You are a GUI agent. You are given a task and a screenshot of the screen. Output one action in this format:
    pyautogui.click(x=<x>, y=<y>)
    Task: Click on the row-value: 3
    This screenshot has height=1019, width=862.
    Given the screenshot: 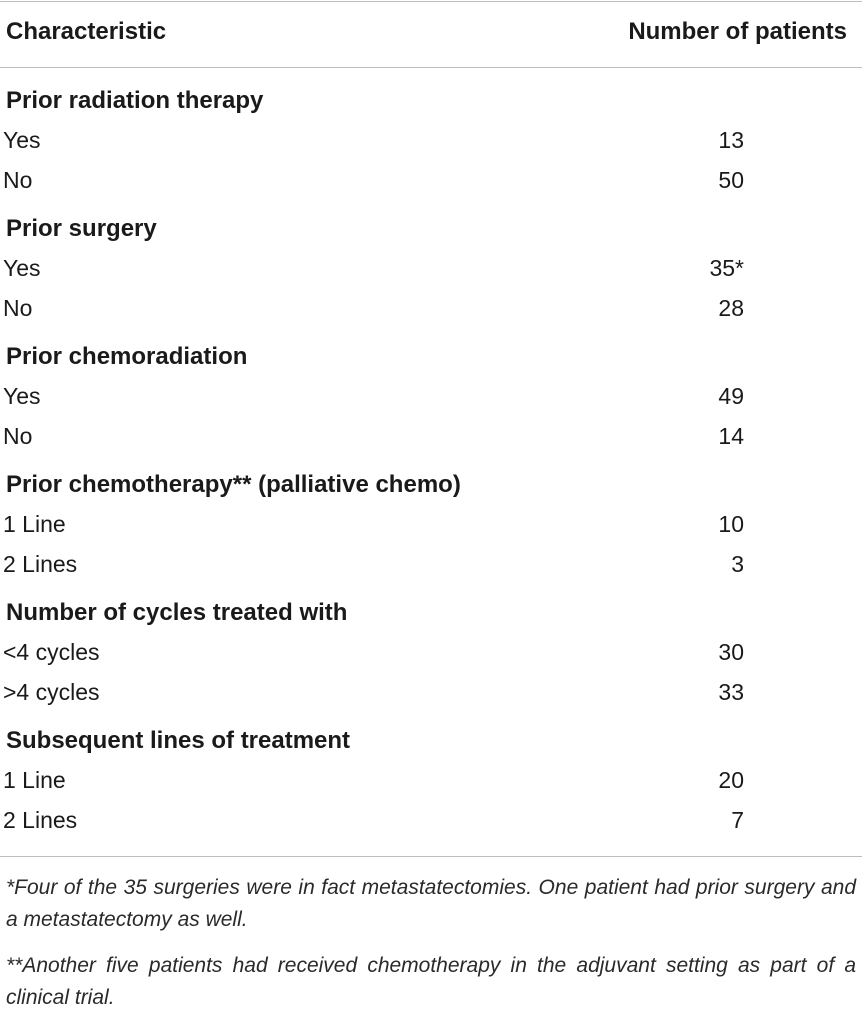 What is the action you would take?
    pyautogui.click(x=737, y=564)
    